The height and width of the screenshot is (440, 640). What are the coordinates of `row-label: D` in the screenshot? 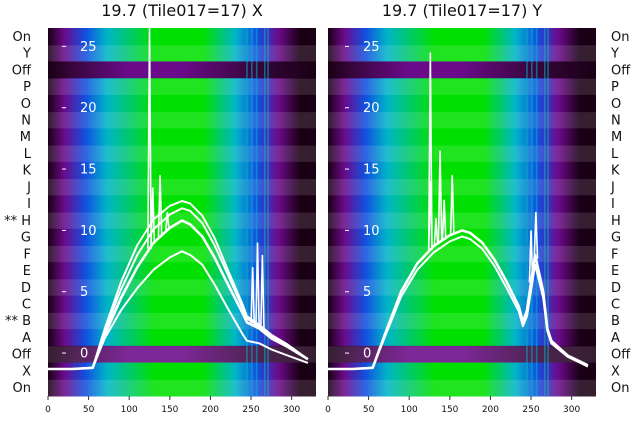 It's located at (616, 288).